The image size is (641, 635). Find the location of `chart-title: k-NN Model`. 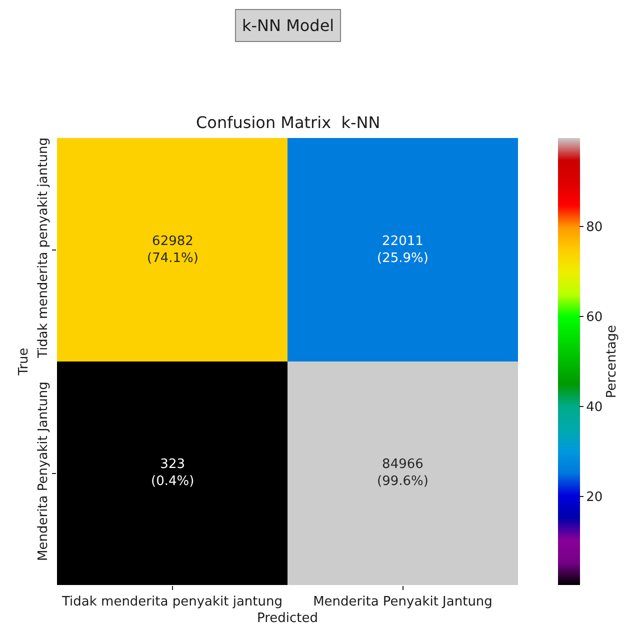

chart-title: k-NN Model is located at coordinates (288, 25).